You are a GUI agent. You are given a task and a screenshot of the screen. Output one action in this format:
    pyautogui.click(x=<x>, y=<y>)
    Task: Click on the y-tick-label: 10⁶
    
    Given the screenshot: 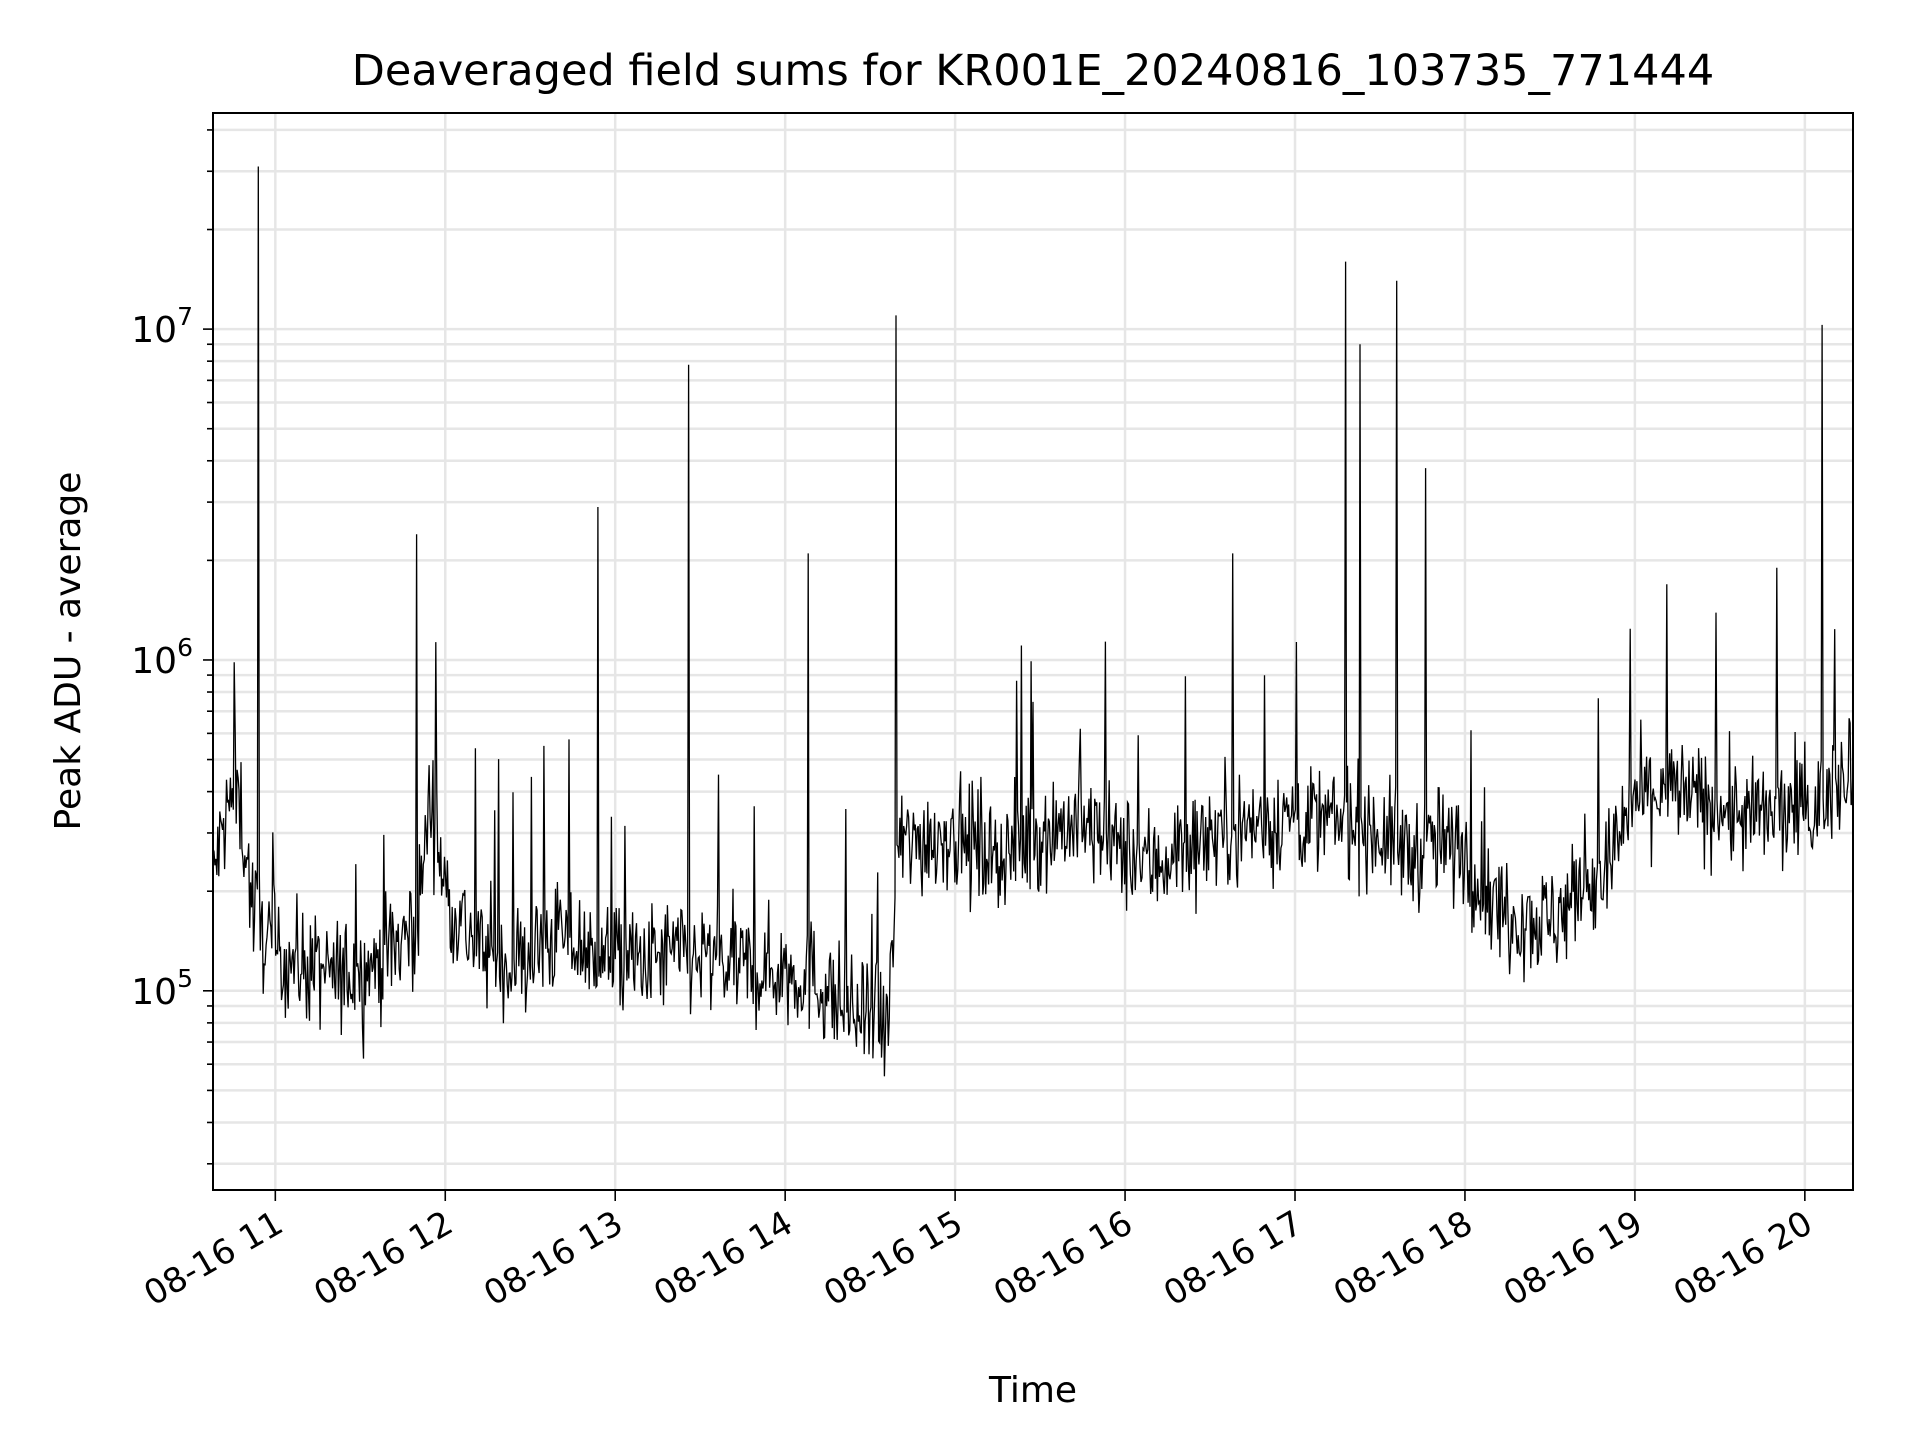 What is the action you would take?
    pyautogui.click(x=162, y=657)
    